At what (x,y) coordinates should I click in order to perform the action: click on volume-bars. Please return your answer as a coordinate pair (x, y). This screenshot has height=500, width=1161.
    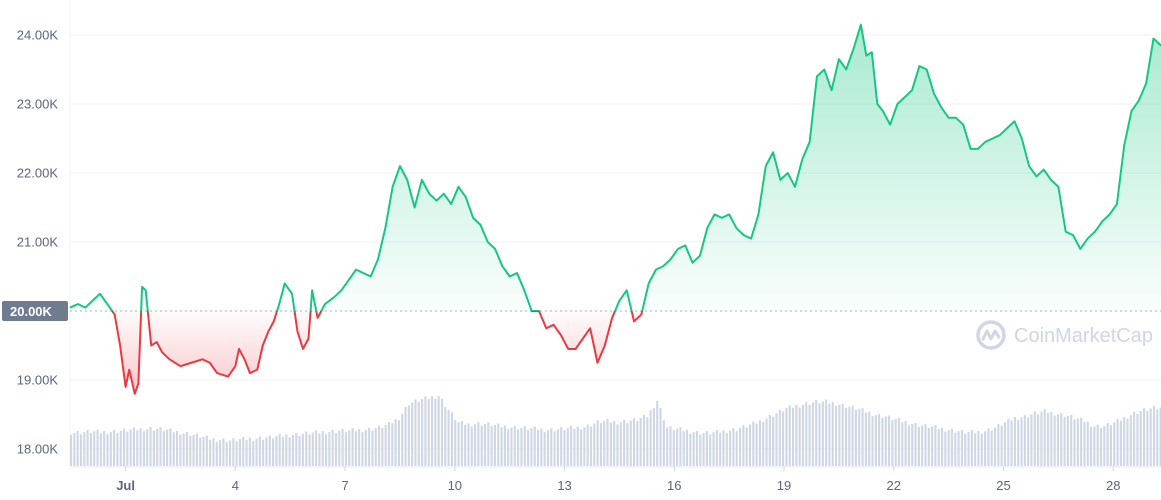
    Looking at the image, I should click on (615, 431).